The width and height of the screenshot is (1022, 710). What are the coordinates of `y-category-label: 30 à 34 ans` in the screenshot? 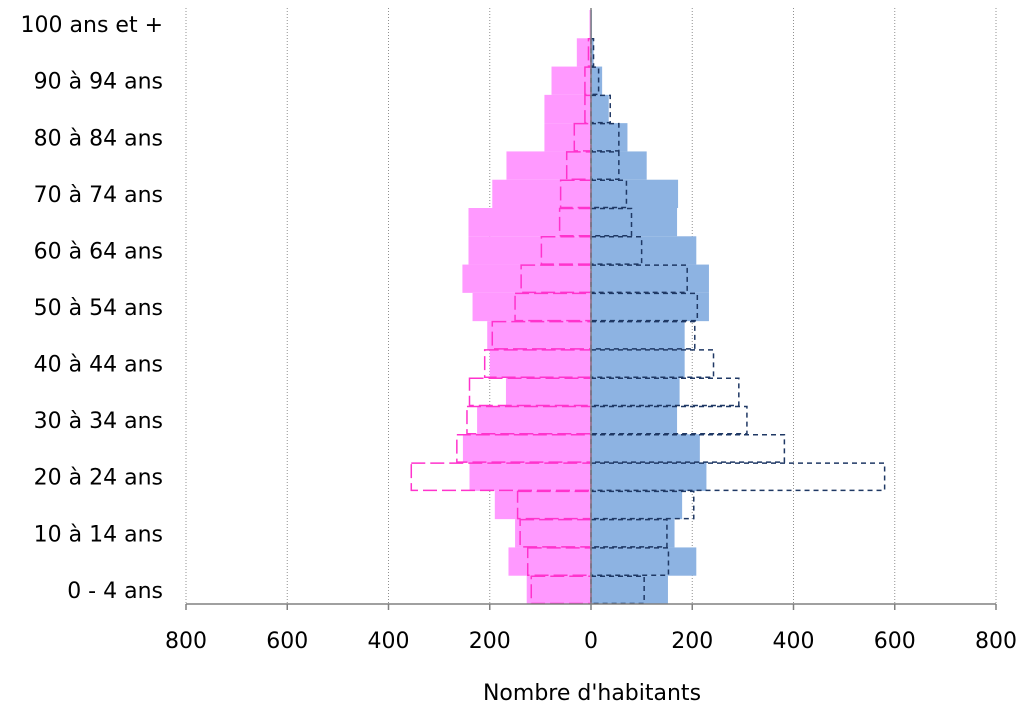 It's located at (98, 421).